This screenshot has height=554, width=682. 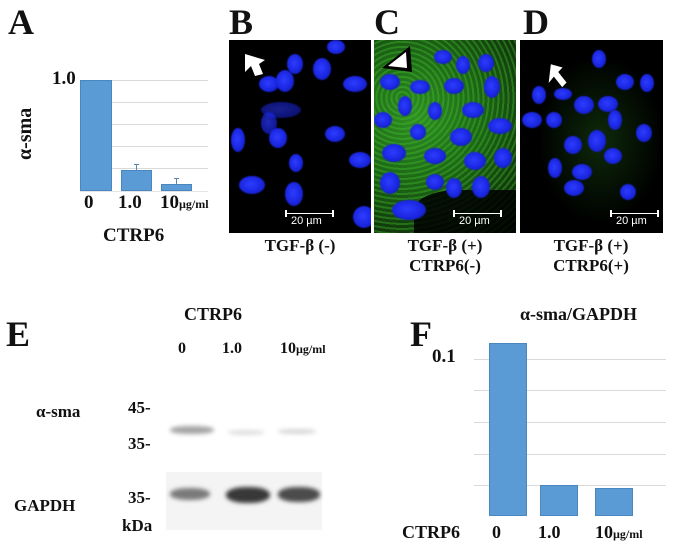 I want to click on panel-letter-e: E, so click(x=18, y=334).